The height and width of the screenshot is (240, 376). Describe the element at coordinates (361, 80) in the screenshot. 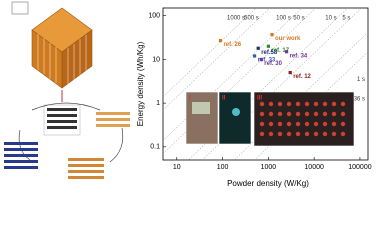

I see `time-label: 1 s` at that location.